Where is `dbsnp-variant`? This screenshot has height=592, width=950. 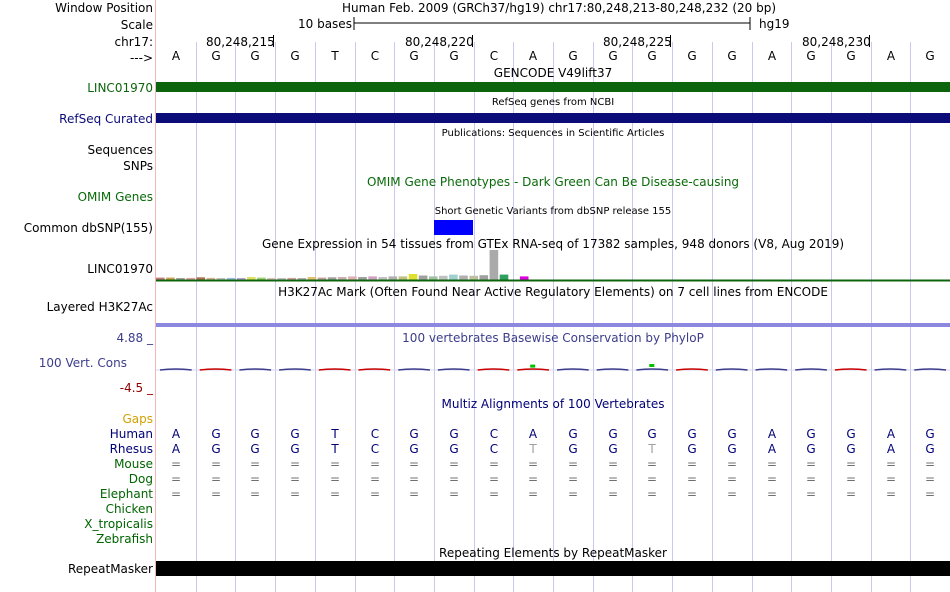
dbsnp-variant is located at coordinates (453, 227).